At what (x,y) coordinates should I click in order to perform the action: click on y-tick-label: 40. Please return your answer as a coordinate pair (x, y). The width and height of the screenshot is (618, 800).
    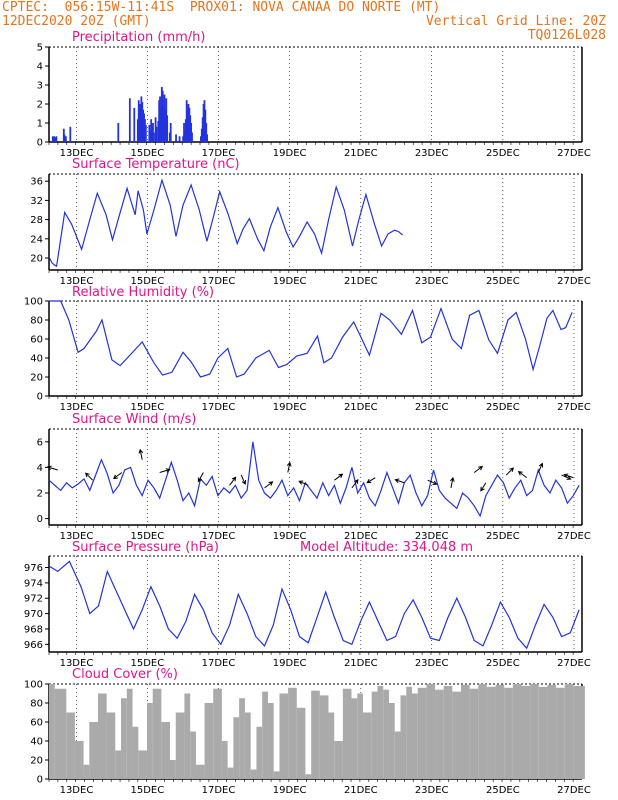
    Looking at the image, I should click on (36, 359).